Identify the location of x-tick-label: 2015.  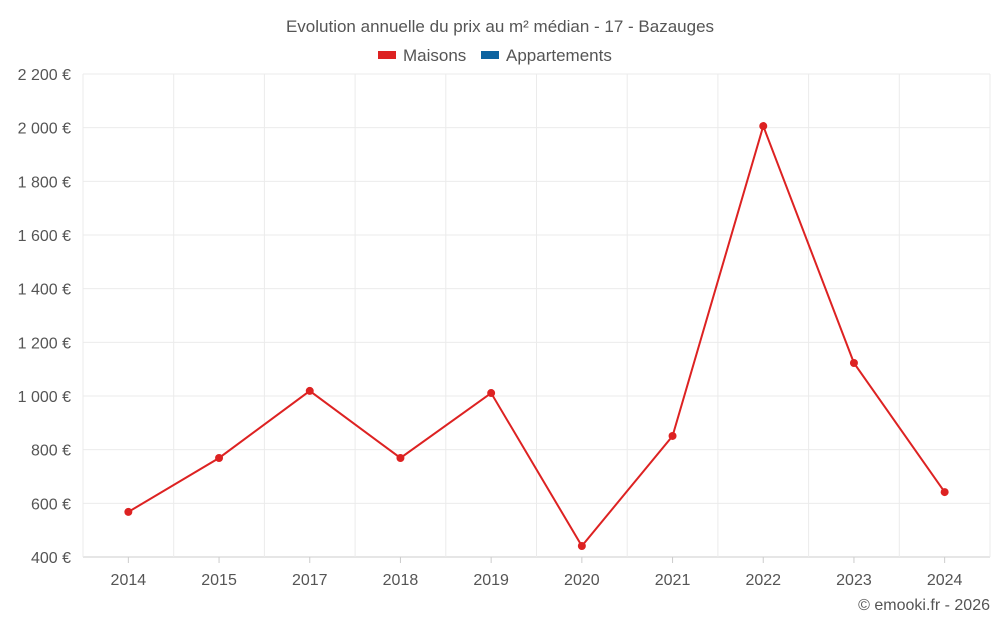
(219, 580).